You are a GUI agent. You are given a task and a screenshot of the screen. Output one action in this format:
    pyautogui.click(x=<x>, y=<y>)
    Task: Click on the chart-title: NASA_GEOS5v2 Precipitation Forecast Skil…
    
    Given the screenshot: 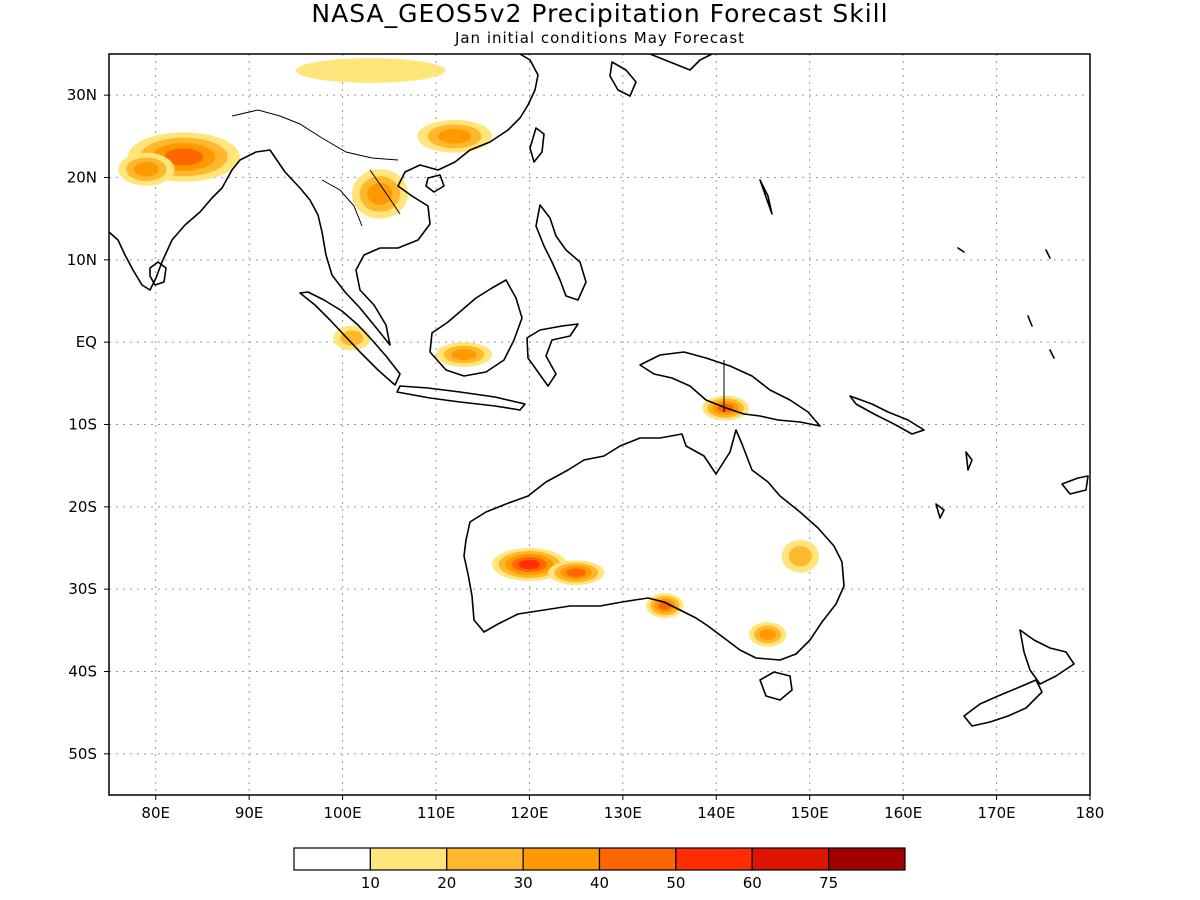 What is the action you would take?
    pyautogui.click(x=600, y=14)
    